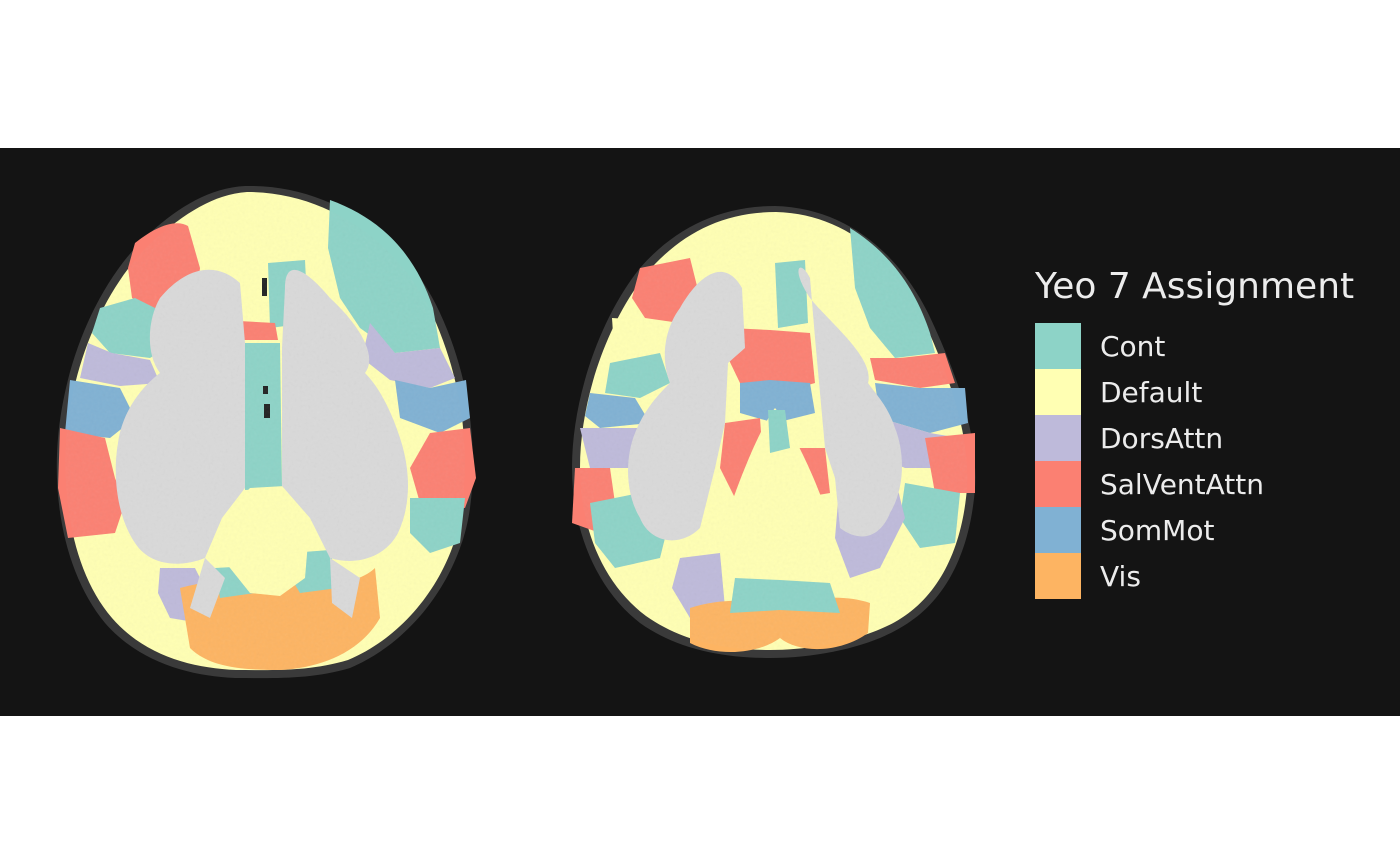 The image size is (1400, 865). I want to click on legend-label: Cont, so click(1133, 346).